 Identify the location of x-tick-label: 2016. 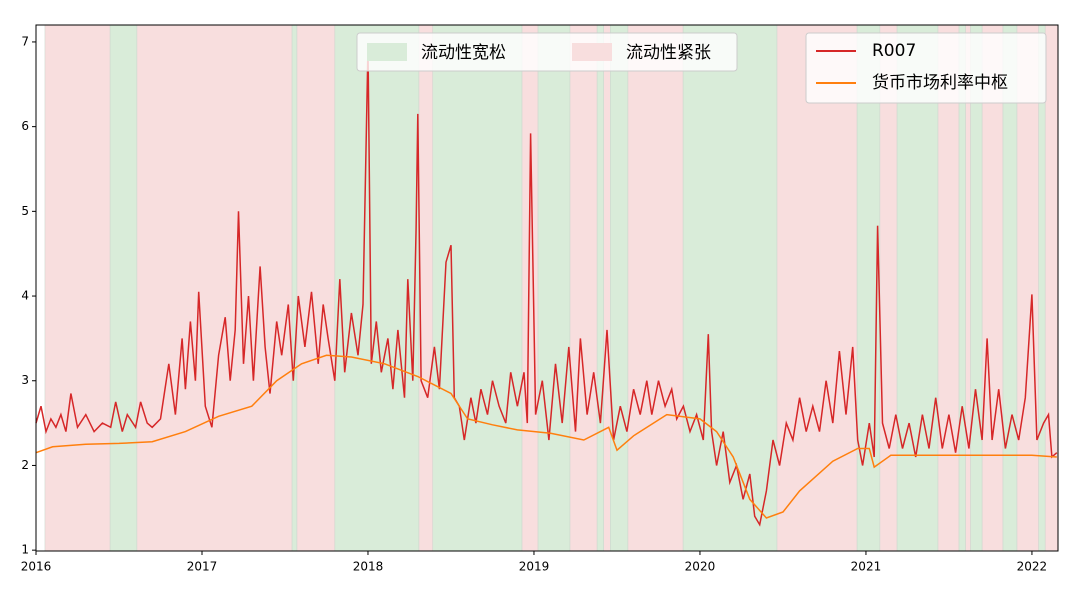
(36, 567).